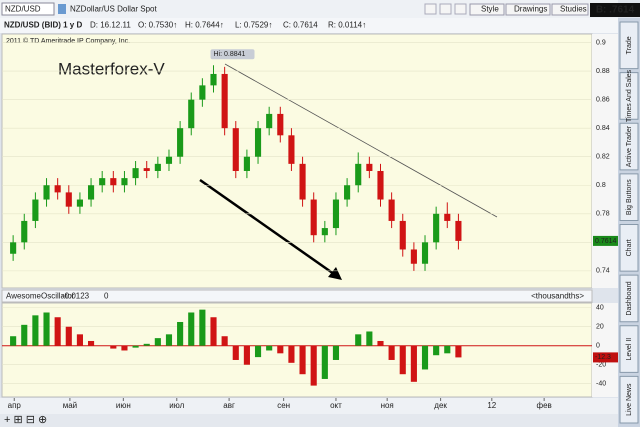 Image resolution: width=640 pixels, height=427 pixels. I want to click on symbol-box, so click(28, 9).